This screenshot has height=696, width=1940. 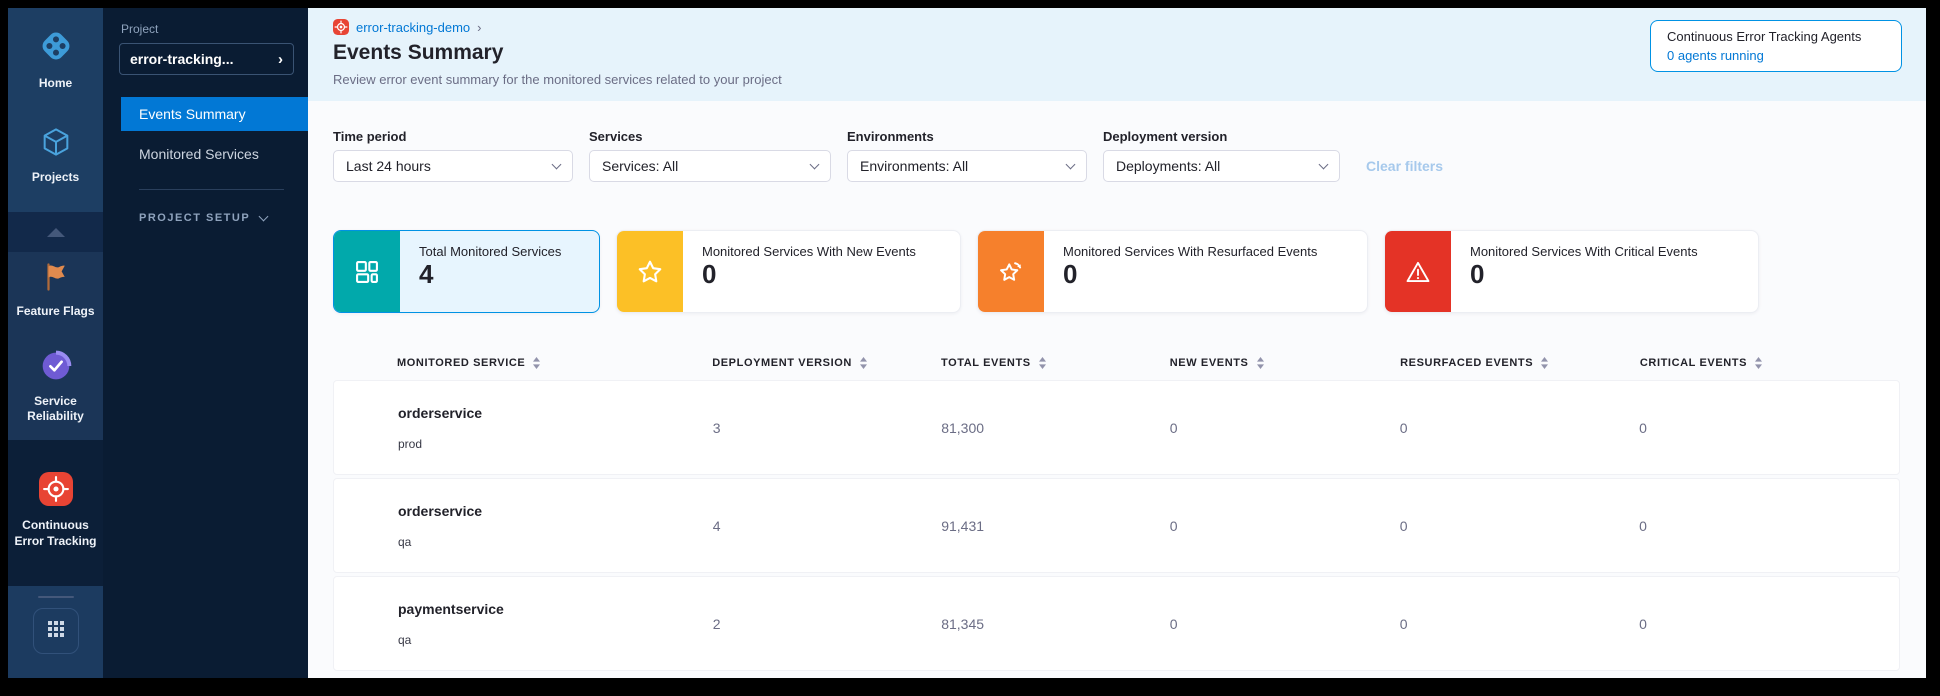 What do you see at coordinates (640, 166) in the screenshot?
I see `select-value: Services: All` at bounding box center [640, 166].